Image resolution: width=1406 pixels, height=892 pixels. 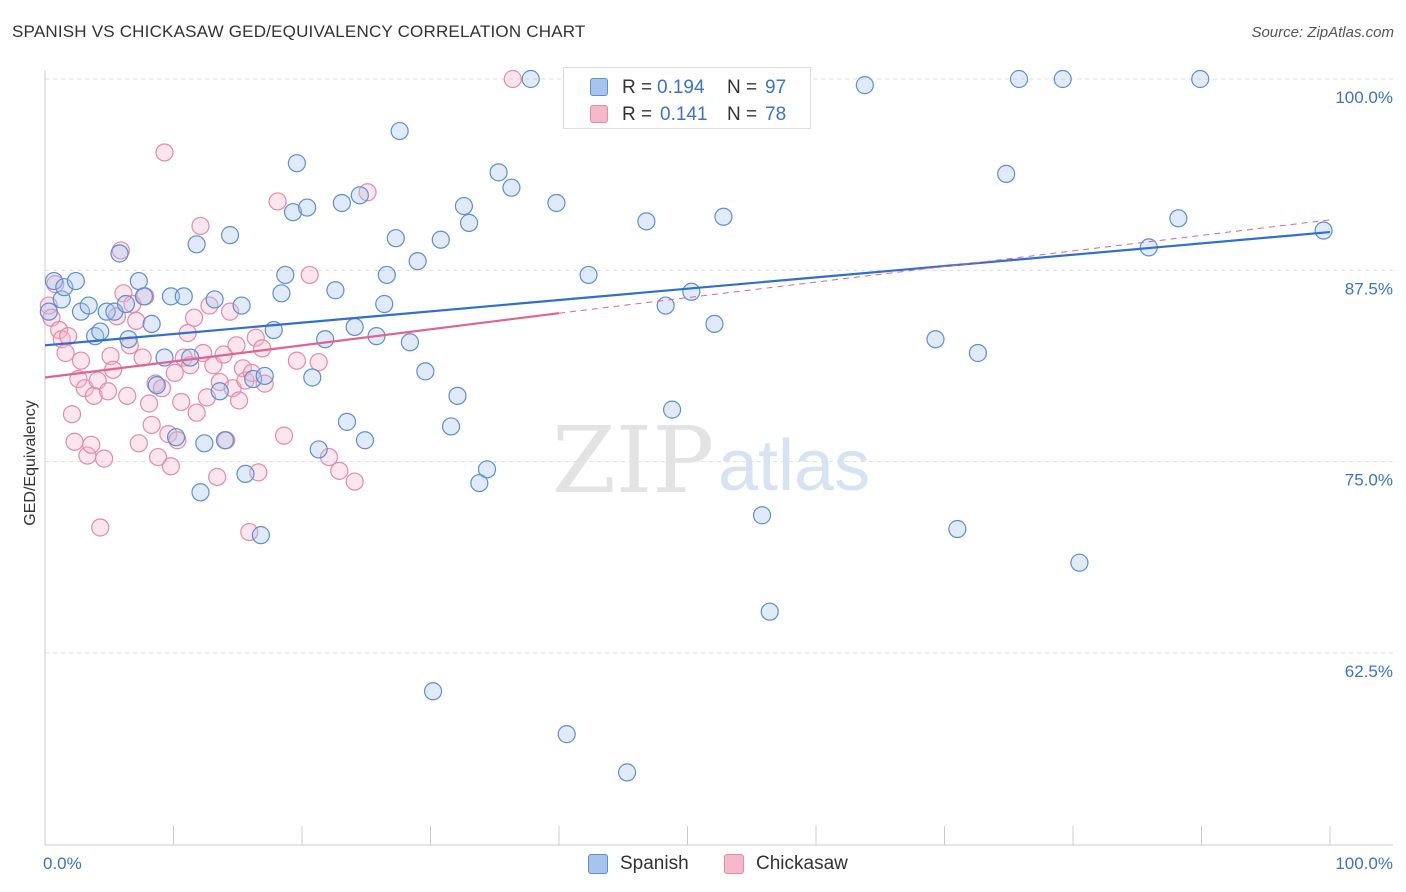 What do you see at coordinates (684, 114) in the screenshot?
I see `chickasaw-r-value: 0.141` at bounding box center [684, 114].